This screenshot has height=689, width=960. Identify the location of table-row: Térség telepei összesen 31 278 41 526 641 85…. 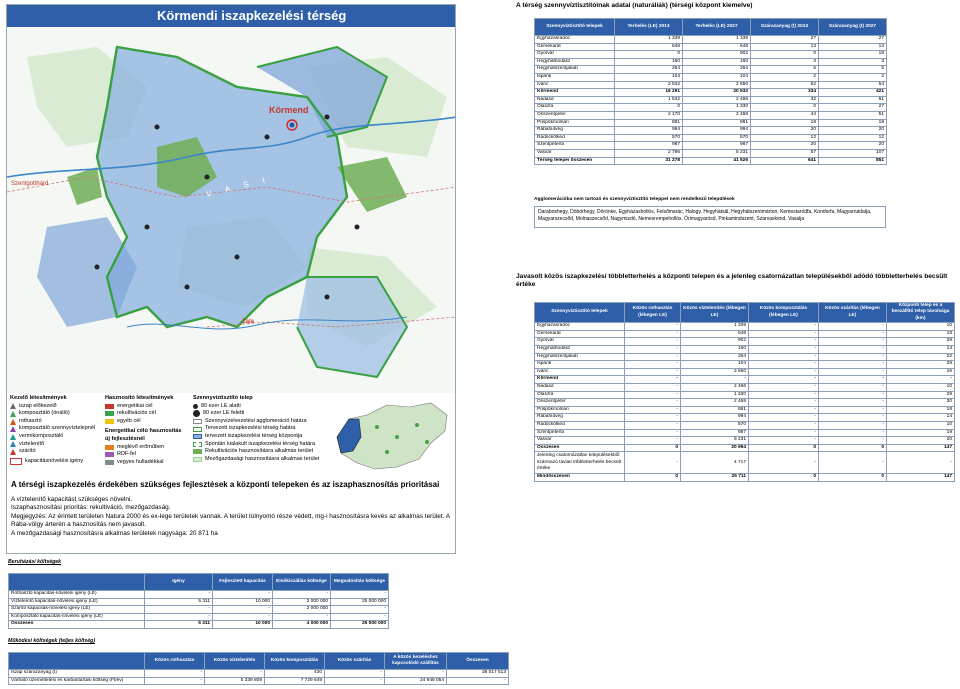
(710, 161).